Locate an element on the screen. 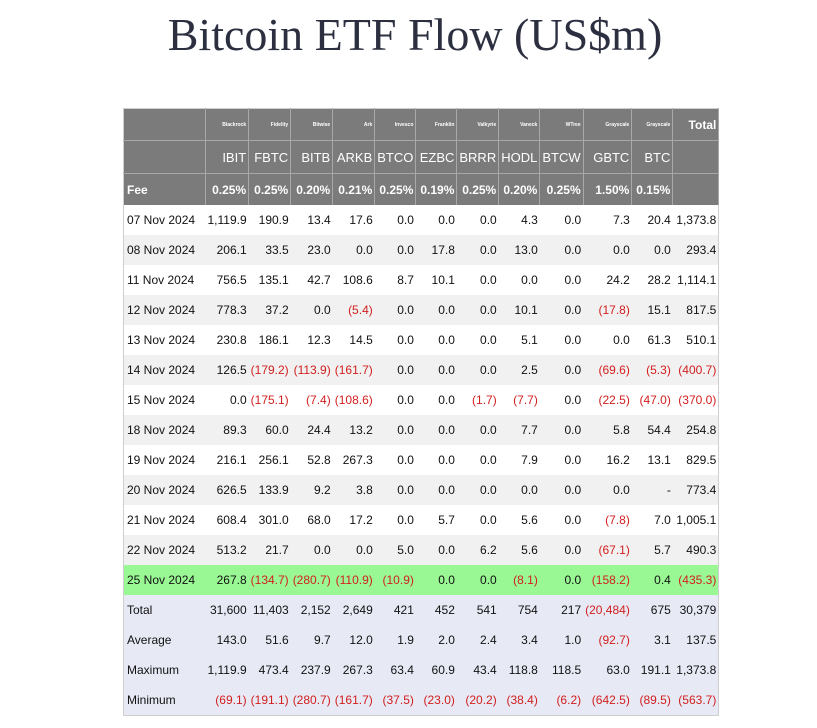 Image resolution: width=817 pixels, height=728 pixels. value-cell: 2.5 is located at coordinates (519, 370).